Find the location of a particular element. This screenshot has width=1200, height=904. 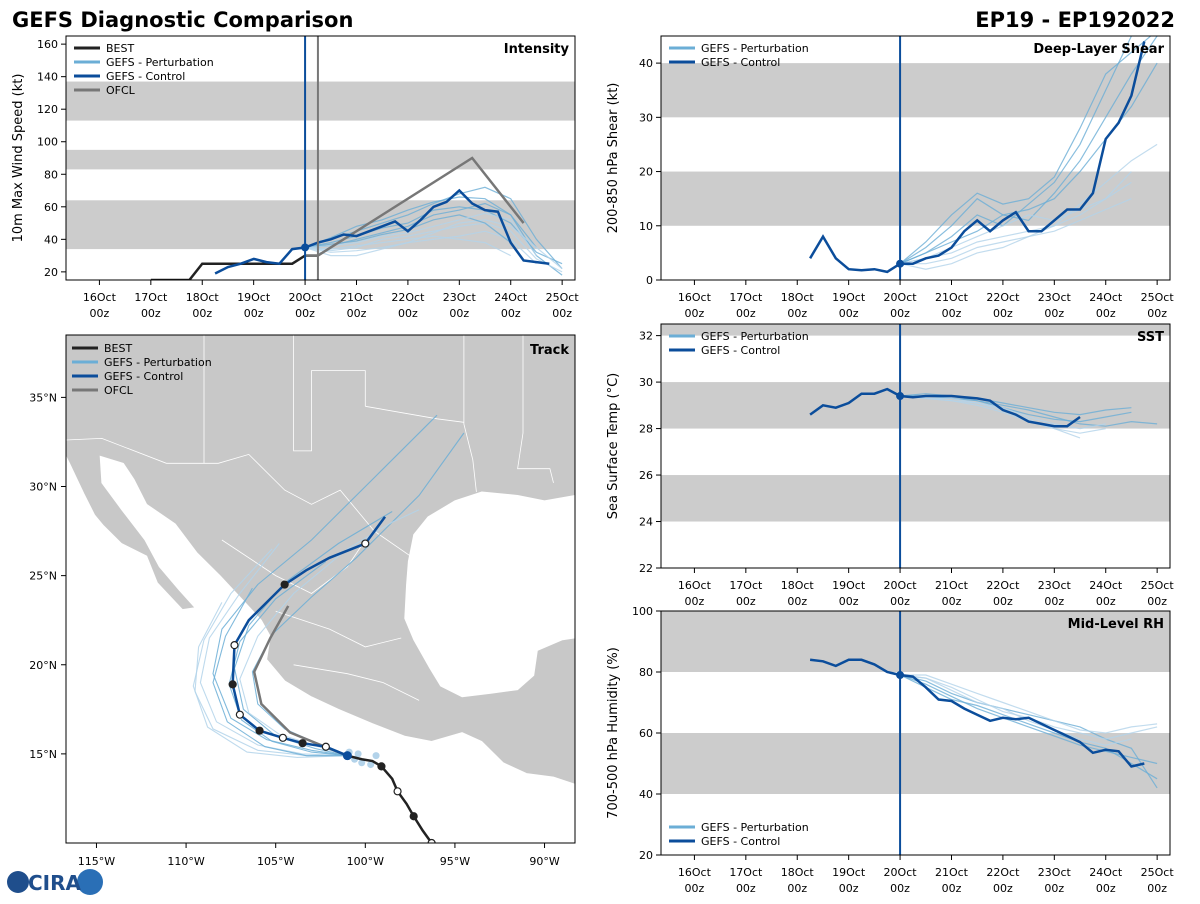

control-line is located at coordinates (977, 157).